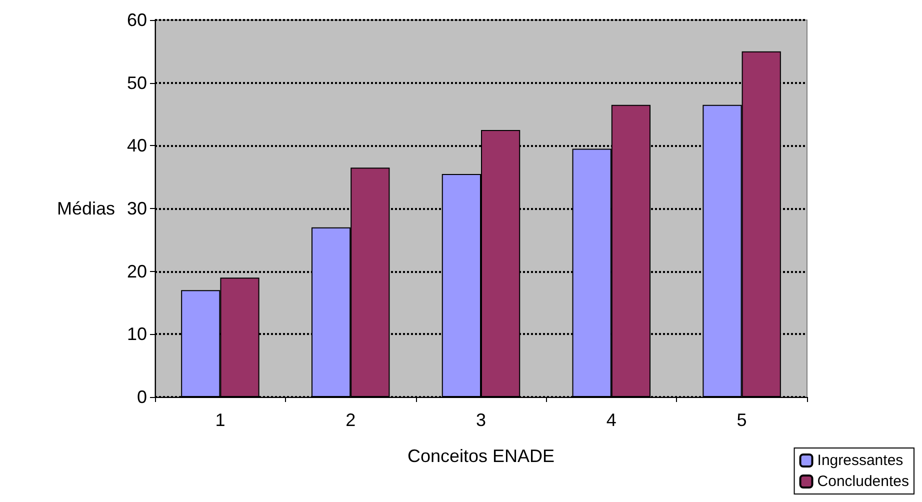  I want to click on y-tick-label: 50, so click(136, 82).